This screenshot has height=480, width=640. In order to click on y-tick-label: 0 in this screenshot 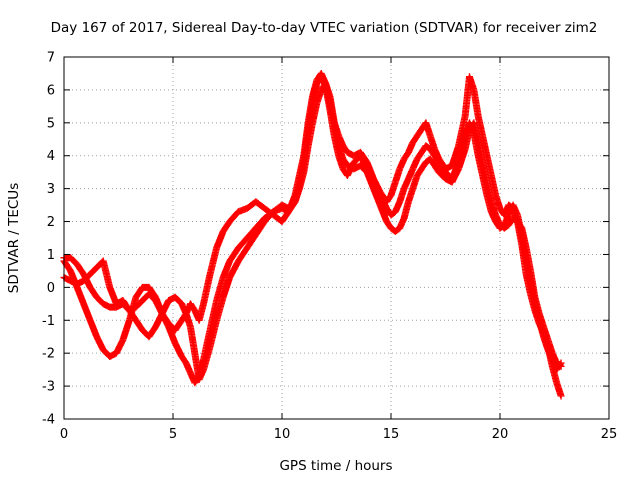, I will do `click(51, 288)`.